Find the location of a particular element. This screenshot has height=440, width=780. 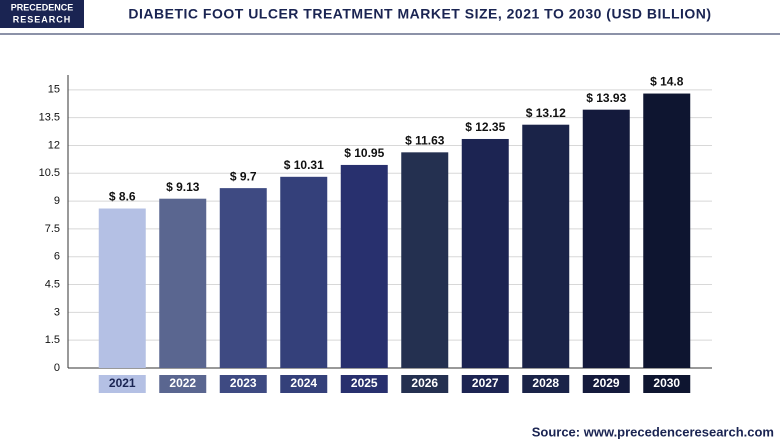

logo-box is located at coordinates (42, 14).